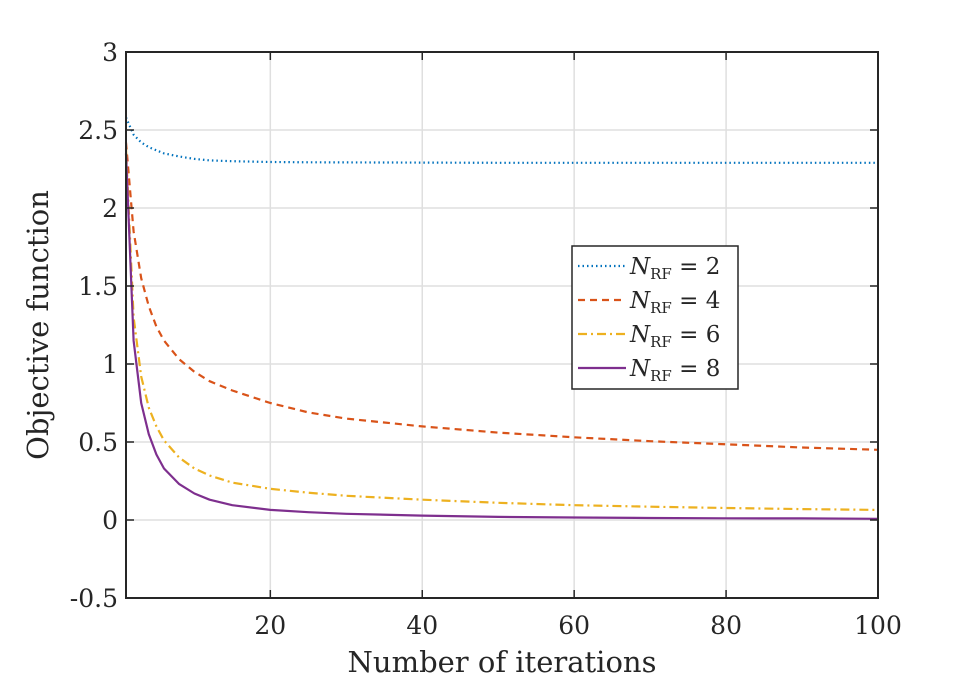 This screenshot has height=686, width=969. Describe the element at coordinates (726, 625) in the screenshot. I see `x-tick-label: 80` at that location.